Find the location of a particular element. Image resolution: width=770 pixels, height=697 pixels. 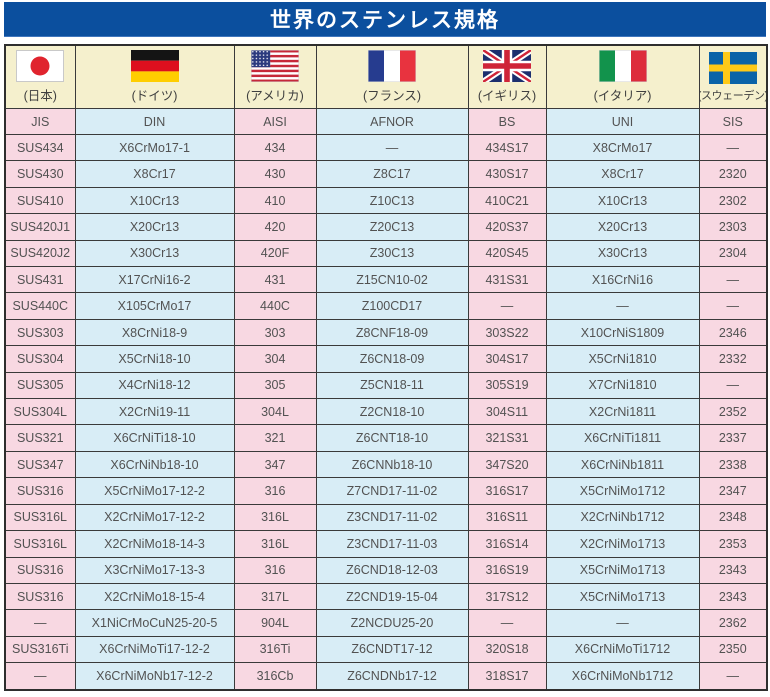

cell-din: X6CrNiMoNb17-12-2 is located at coordinates (154, 676).